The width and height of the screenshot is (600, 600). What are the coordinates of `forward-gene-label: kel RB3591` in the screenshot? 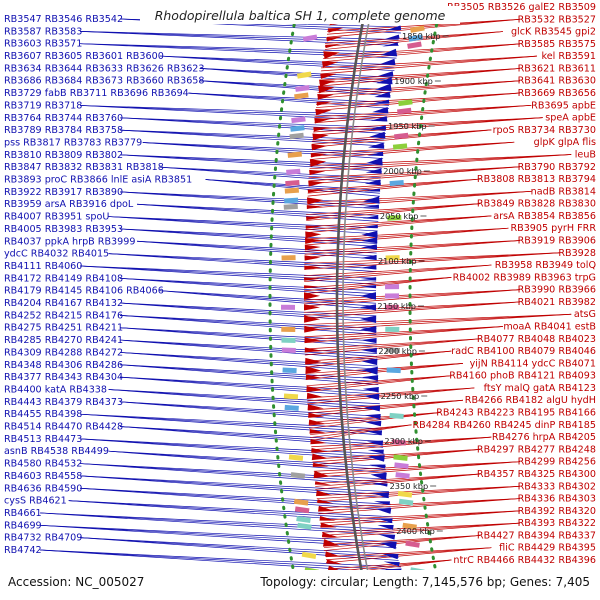 It's located at (569, 56).